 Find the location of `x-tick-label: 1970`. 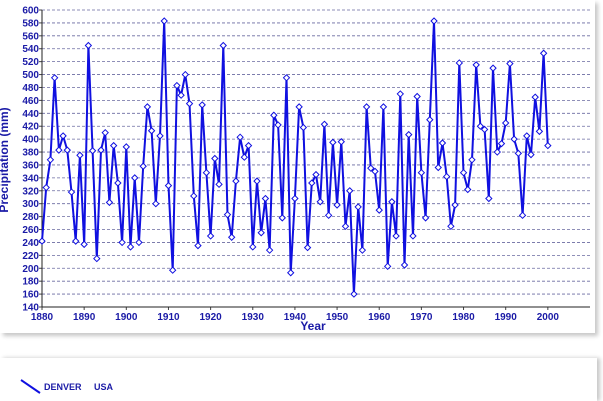

x-tick-label: 1970 is located at coordinates (421, 317).